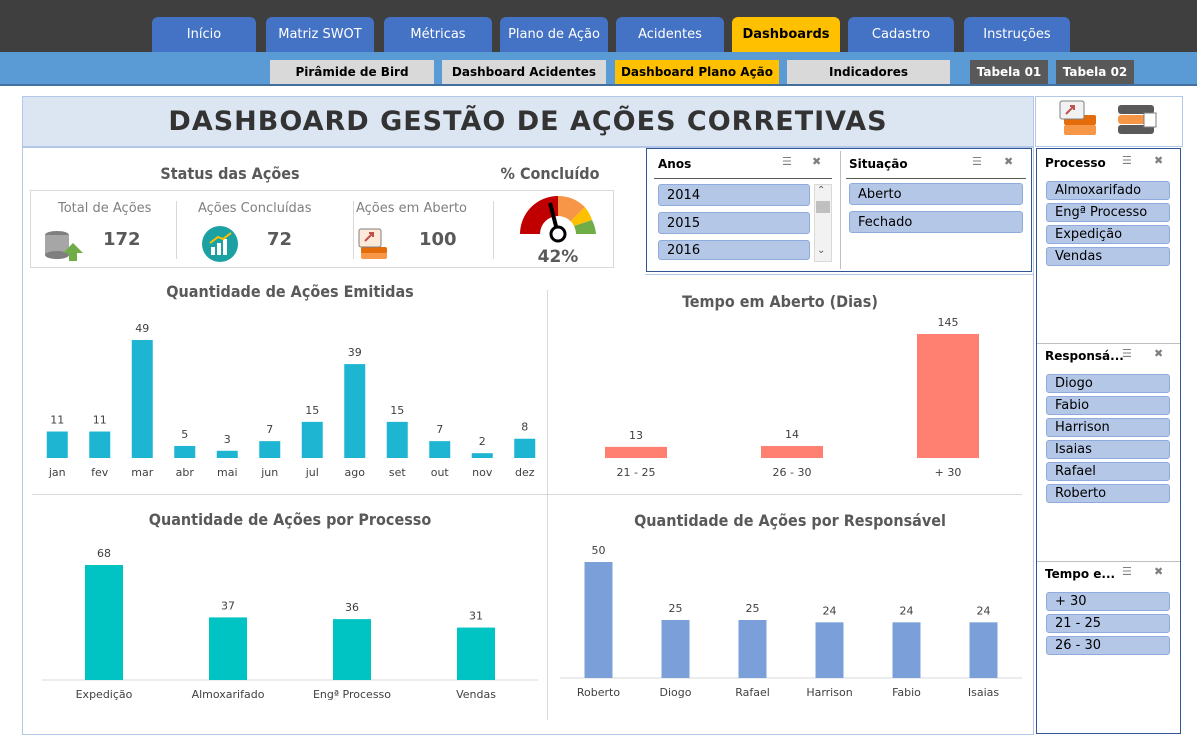 This screenshot has height=747, width=1197. Describe the element at coordinates (936, 222) in the screenshot. I see `slicer-situacao-item: Fechado` at that location.